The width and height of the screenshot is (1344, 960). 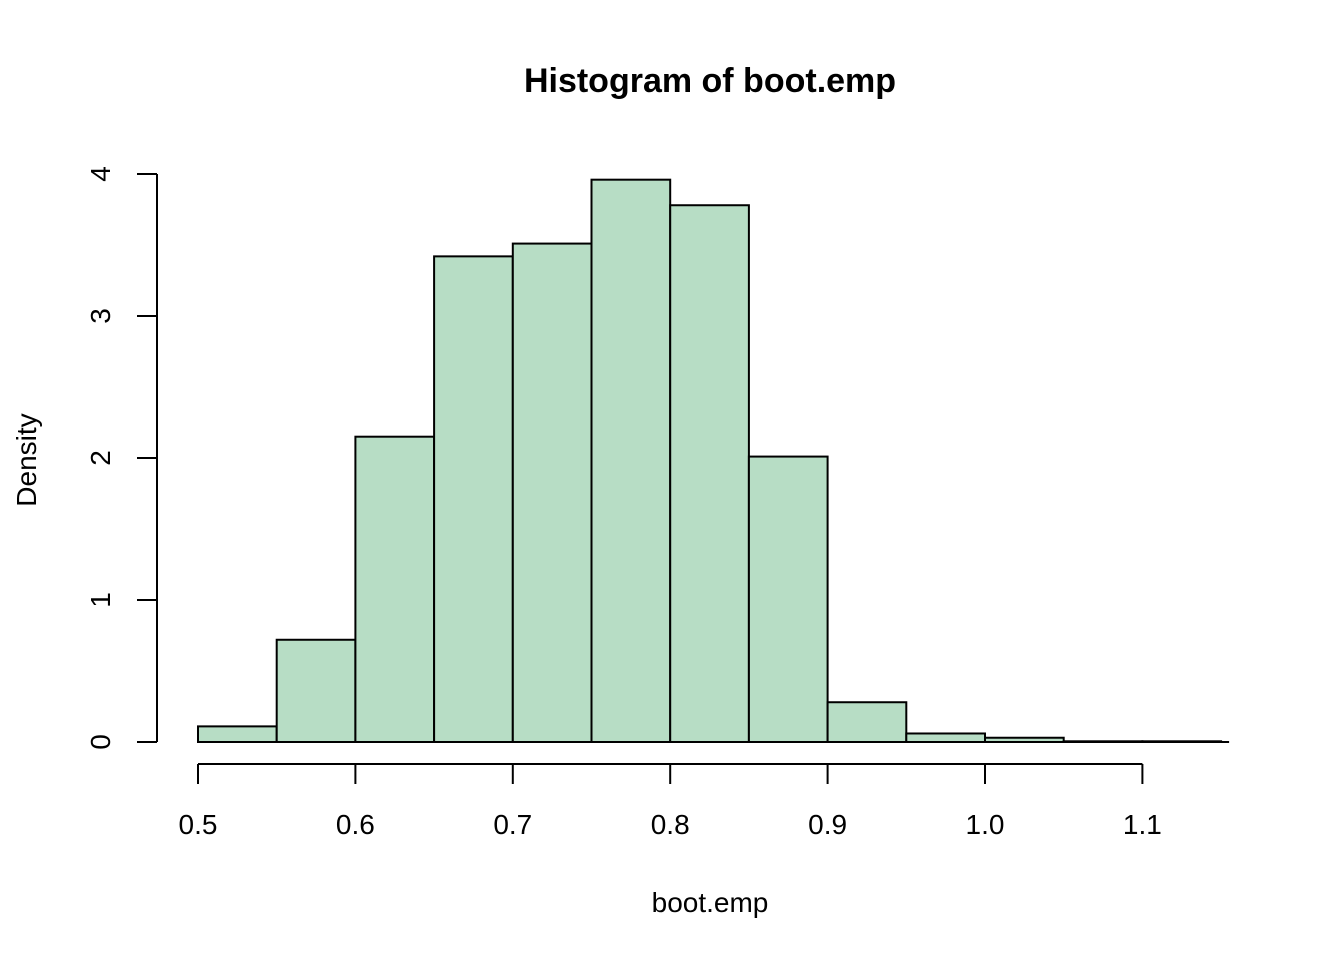 I want to click on x-tick-label: 1.1, so click(x=1142, y=824).